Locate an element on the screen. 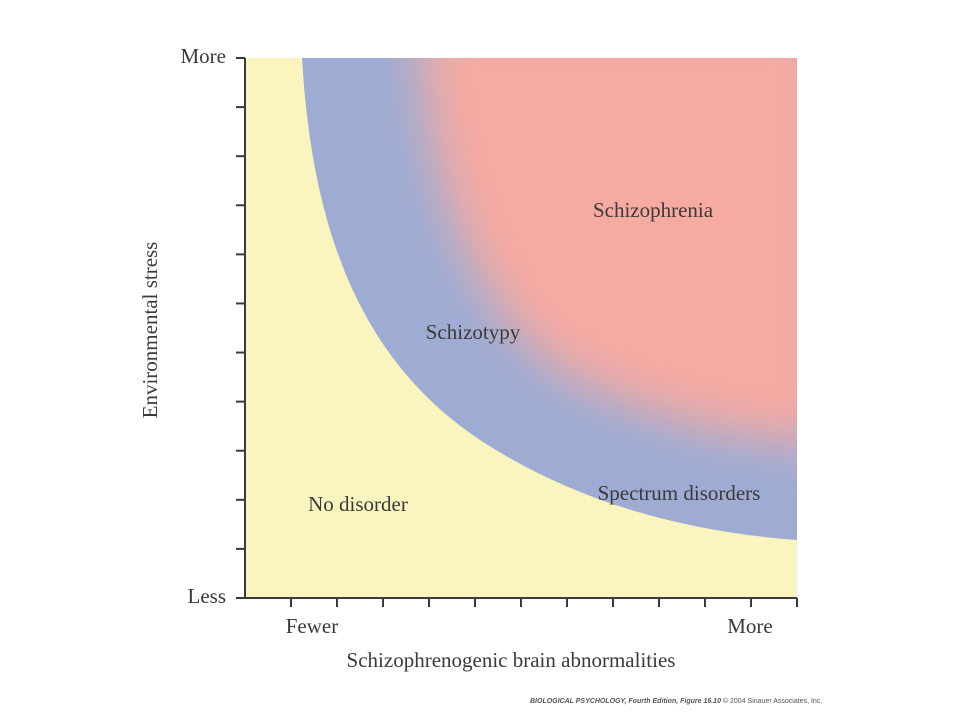 The width and height of the screenshot is (960, 720). x-axis-ticks is located at coordinates (544, 602).